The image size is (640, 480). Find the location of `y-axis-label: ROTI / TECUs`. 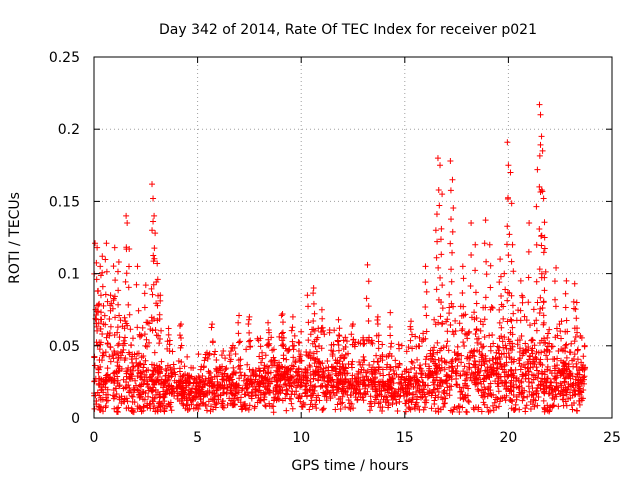

y-axis-label: ROTI / TECUs is located at coordinates (15, 238).